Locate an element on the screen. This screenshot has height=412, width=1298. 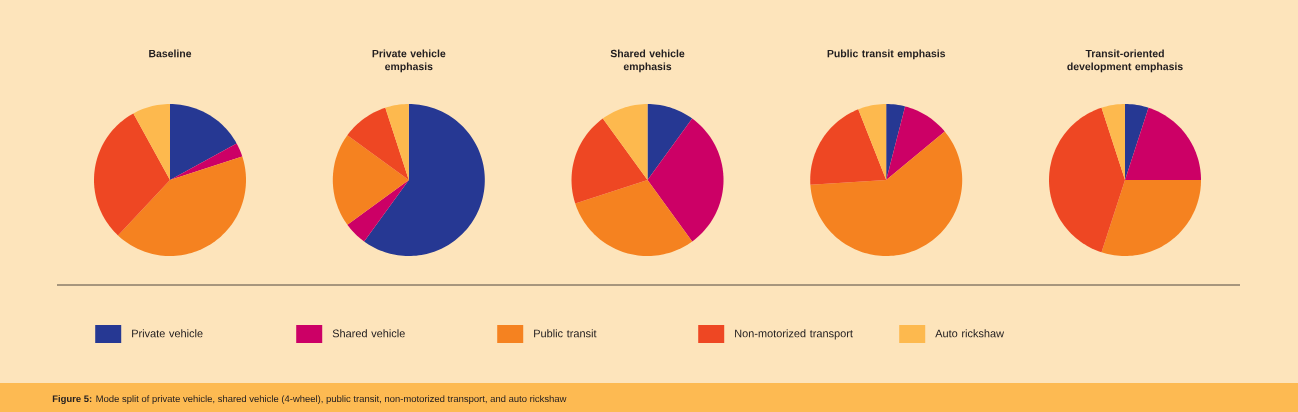
legend-label: Auto rickshaw is located at coordinates (970, 333).